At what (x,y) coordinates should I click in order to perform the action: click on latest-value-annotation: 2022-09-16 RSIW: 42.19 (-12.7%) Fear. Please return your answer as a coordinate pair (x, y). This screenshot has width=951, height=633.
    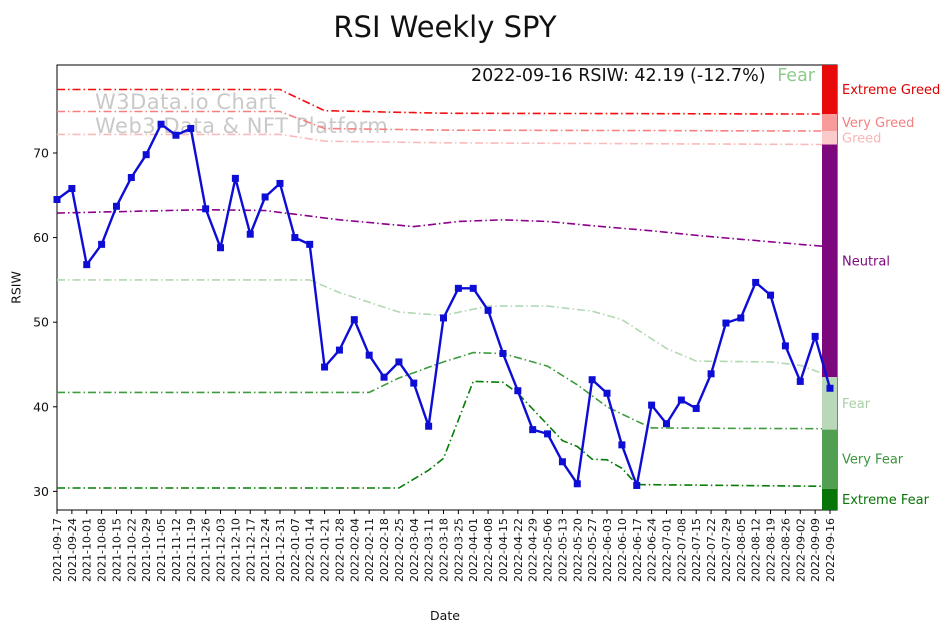
    Looking at the image, I should click on (643, 76).